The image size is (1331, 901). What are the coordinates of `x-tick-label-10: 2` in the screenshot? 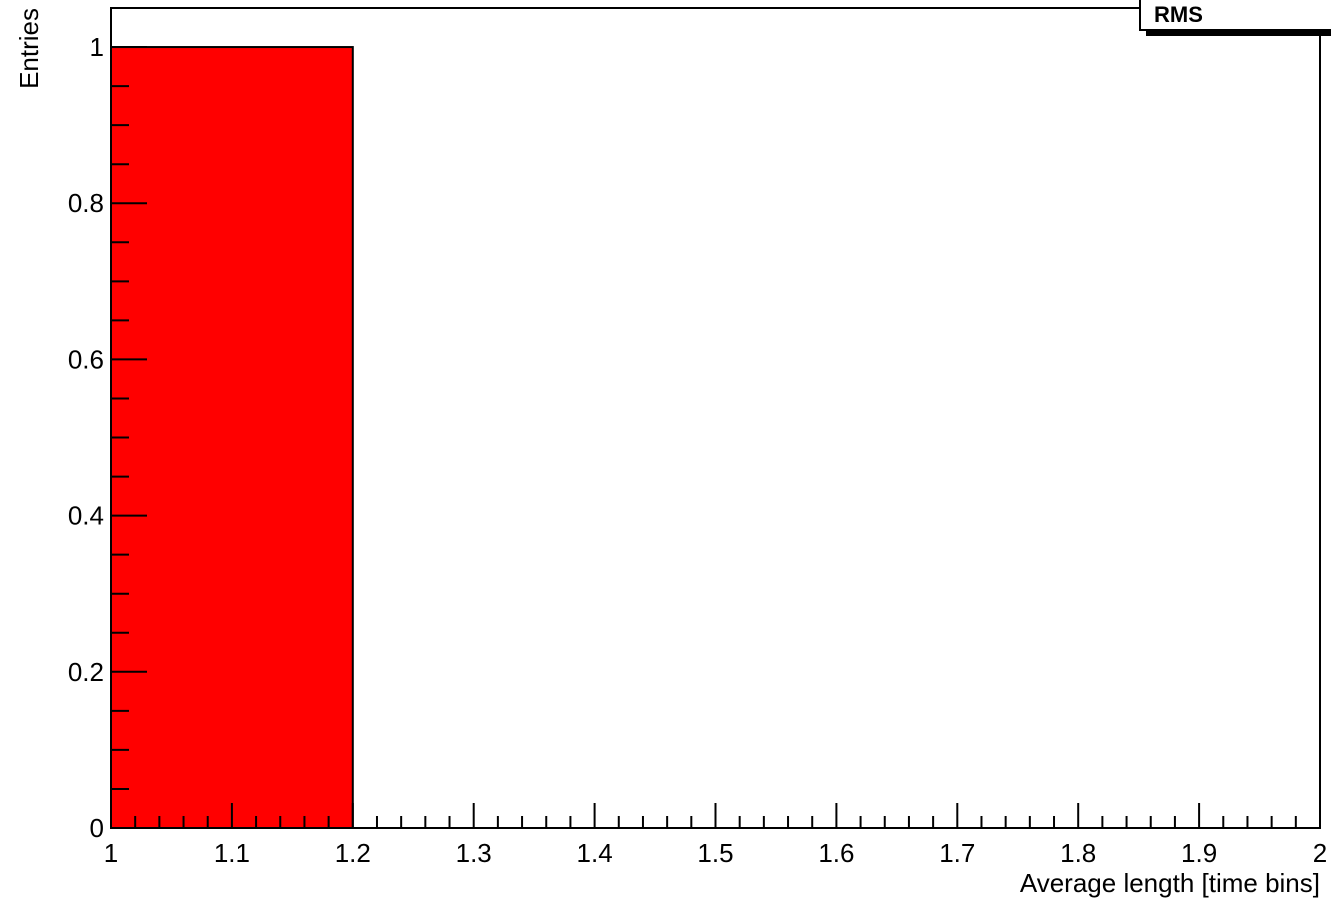 It's located at (1320, 853).